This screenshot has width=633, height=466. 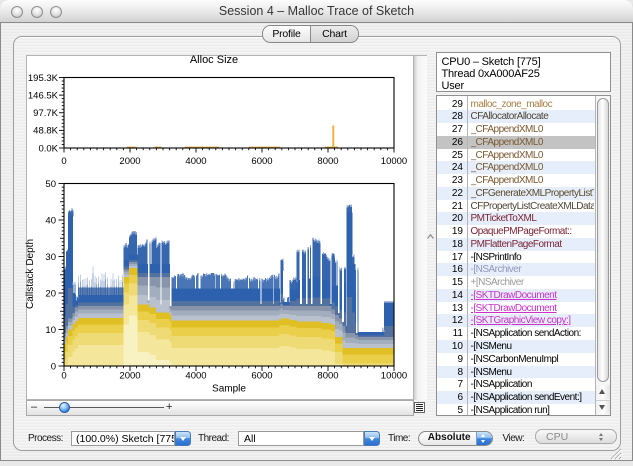 I want to click on svg-text: 30, so click(x=50, y=257).